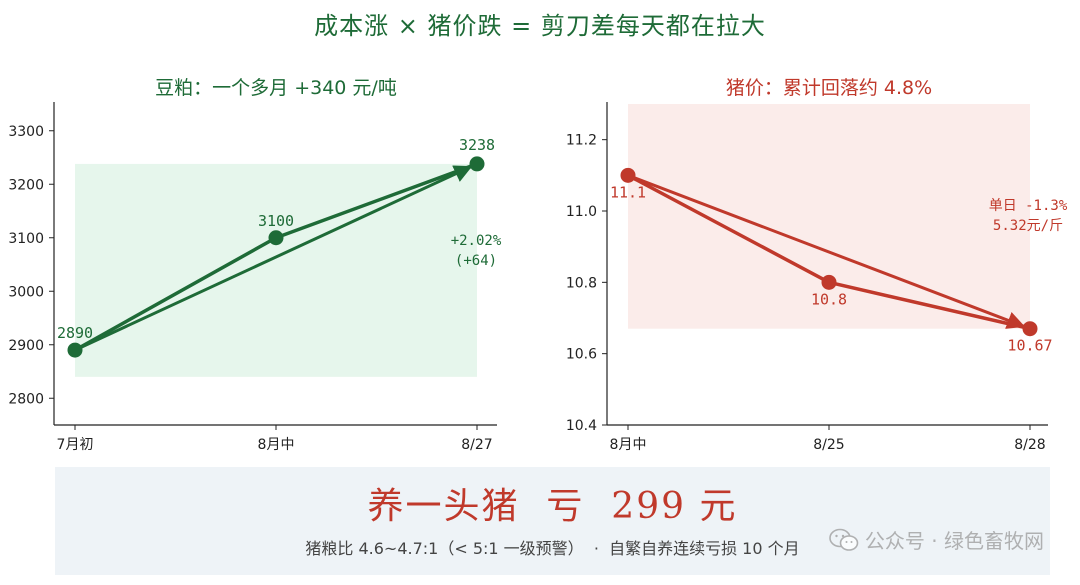 The height and width of the screenshot is (585, 1080). What do you see at coordinates (276, 88) in the screenshot?
I see `chart-title: 豆粕：一个多月 +340 元/吨` at bounding box center [276, 88].